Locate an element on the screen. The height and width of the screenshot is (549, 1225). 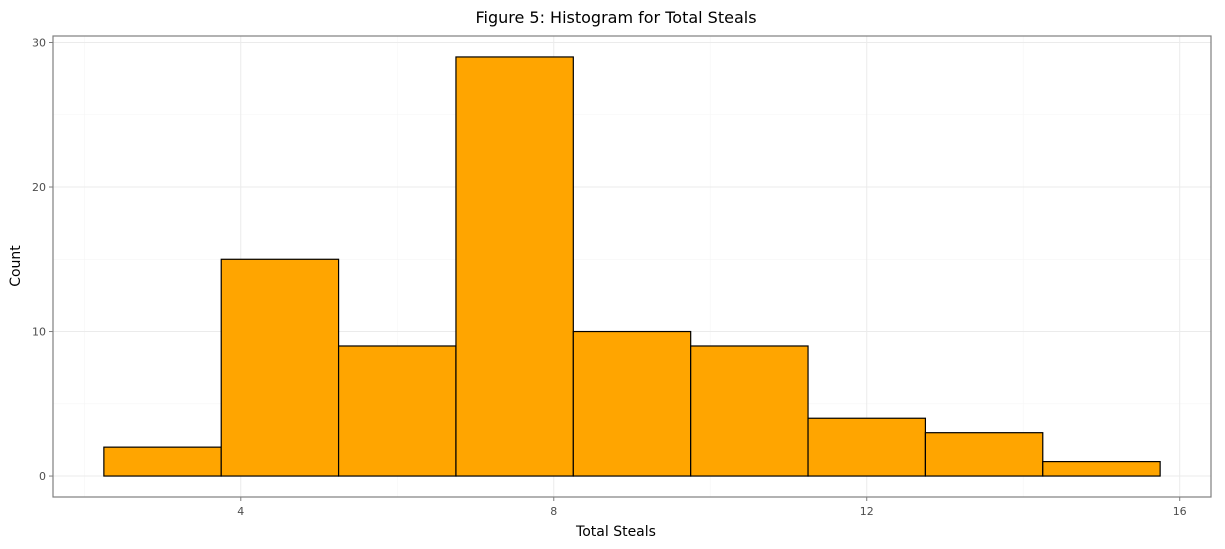
y-tick-label: 30 is located at coordinates (39, 43).